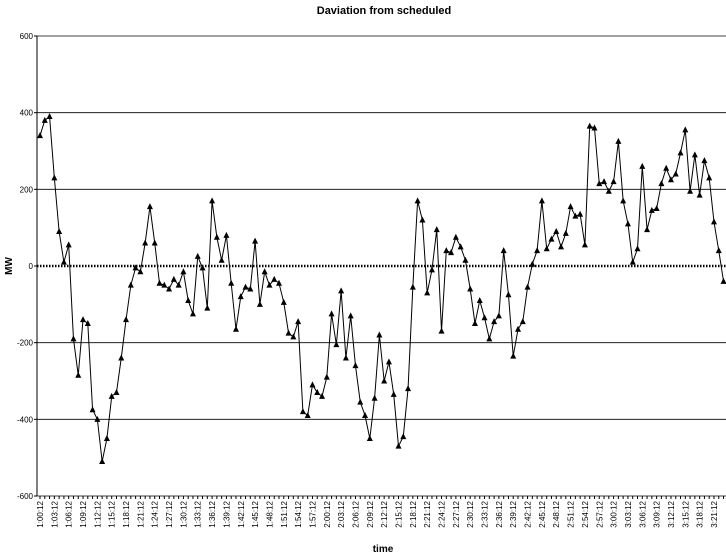  Describe the element at coordinates (27, 36) in the screenshot. I see `y-tick-label: 600` at that location.